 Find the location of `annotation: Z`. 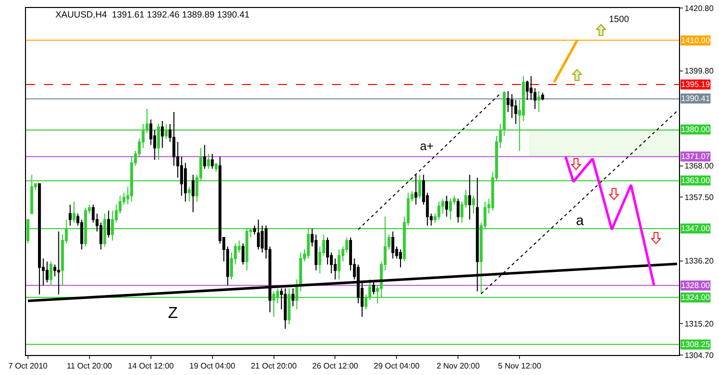

annotation: Z is located at coordinates (173, 313).